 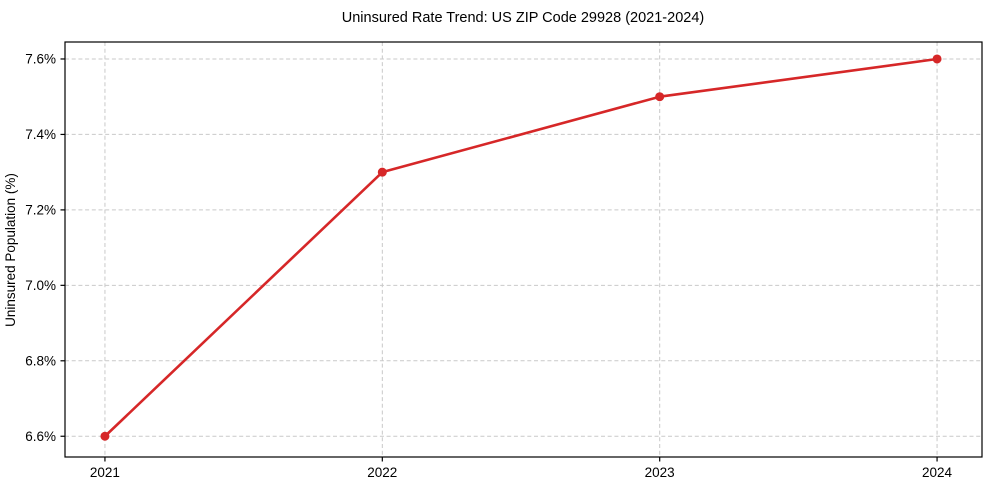 I want to click on y-tick-label: 7.0%, so click(x=40, y=285).